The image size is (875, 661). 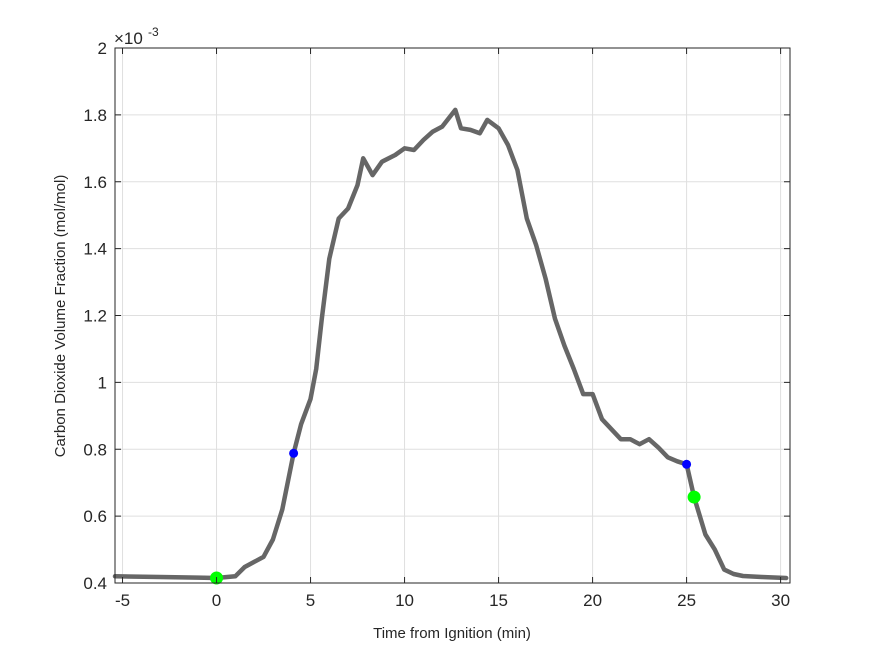 What do you see at coordinates (95, 115) in the screenshot?
I see `y-tick-label: 1.8` at bounding box center [95, 115].